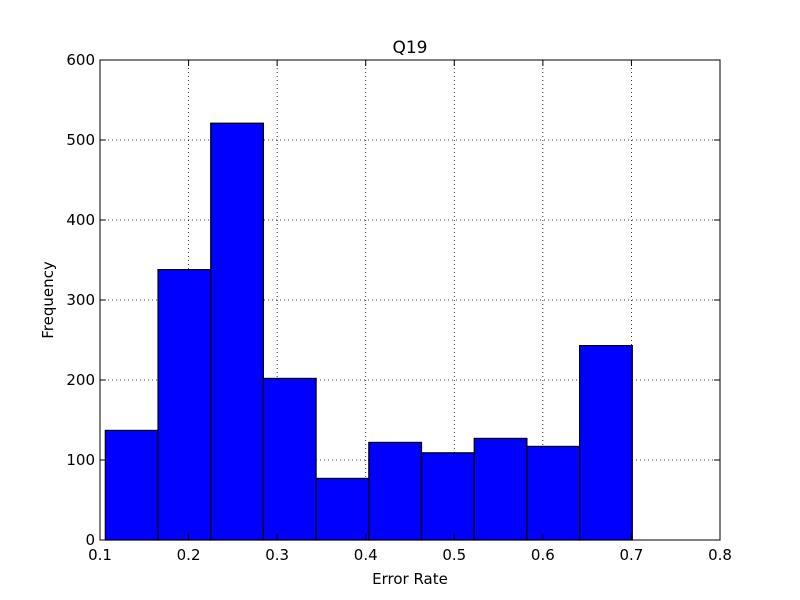  Describe the element at coordinates (189, 555) in the screenshot. I see `x-tick-label: 0.2` at that location.